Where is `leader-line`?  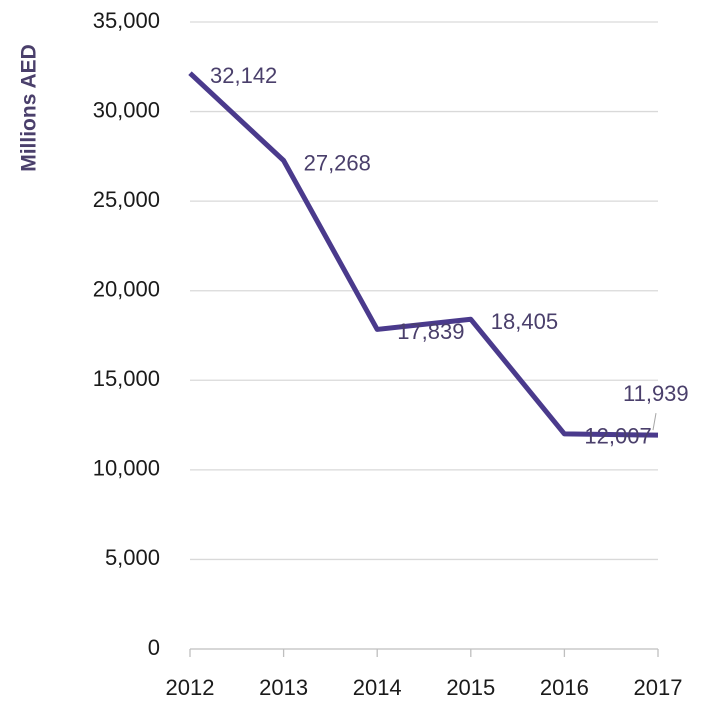
leader-line is located at coordinates (654, 422).